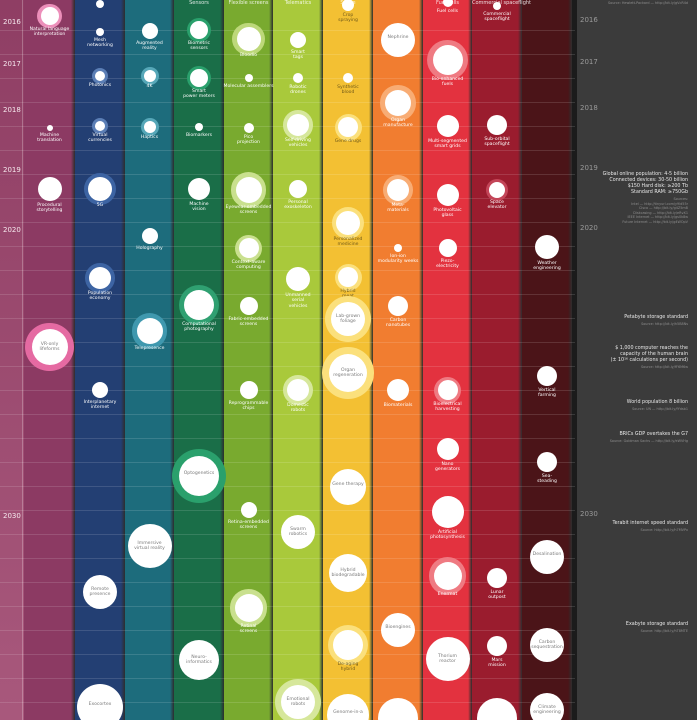 The width and height of the screenshot is (697, 720). Describe the element at coordinates (497, 142) in the screenshot. I see `node-label: Sub-orbital spaceflight` at that location.